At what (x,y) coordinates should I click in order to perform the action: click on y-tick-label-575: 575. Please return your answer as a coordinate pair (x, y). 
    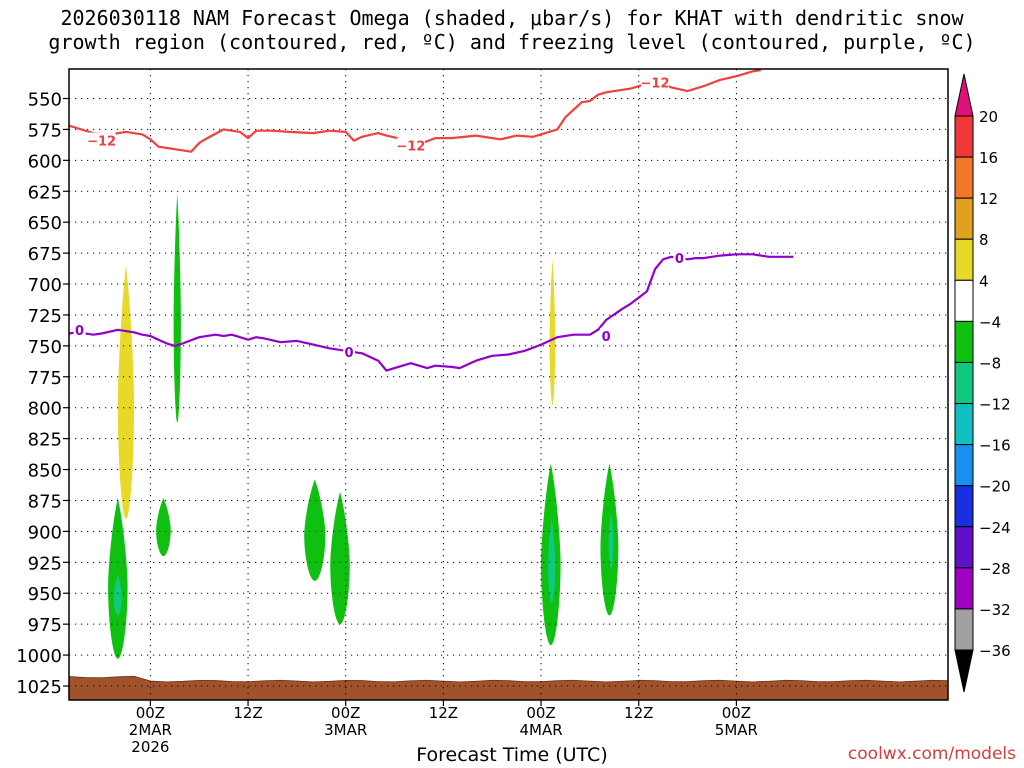
    Looking at the image, I should click on (45, 130).